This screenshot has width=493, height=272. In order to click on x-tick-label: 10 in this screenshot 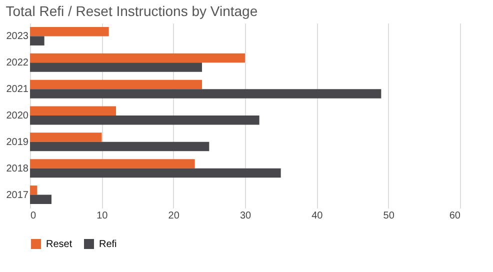, I will do `click(102, 216)`.